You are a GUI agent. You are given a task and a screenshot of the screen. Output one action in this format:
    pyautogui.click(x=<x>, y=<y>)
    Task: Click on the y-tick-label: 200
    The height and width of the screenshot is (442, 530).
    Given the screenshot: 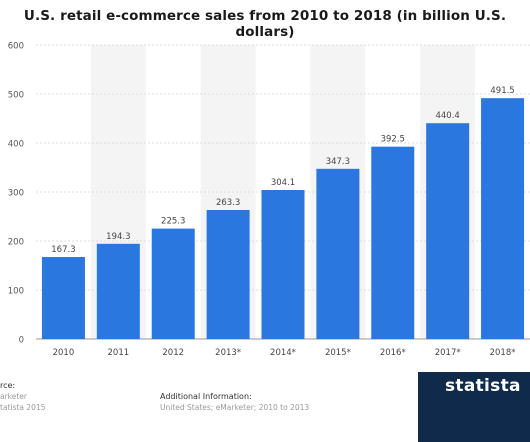 What is the action you would take?
    pyautogui.click(x=16, y=243)
    